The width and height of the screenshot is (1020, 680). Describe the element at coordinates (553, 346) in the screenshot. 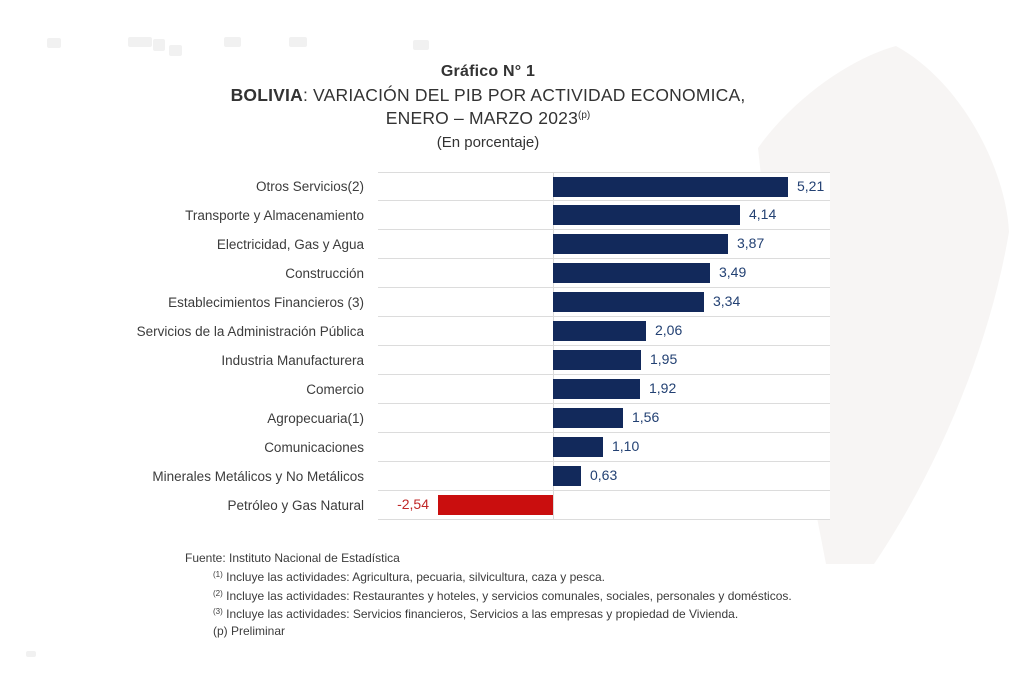

I see `zero-axis-line` at that location.